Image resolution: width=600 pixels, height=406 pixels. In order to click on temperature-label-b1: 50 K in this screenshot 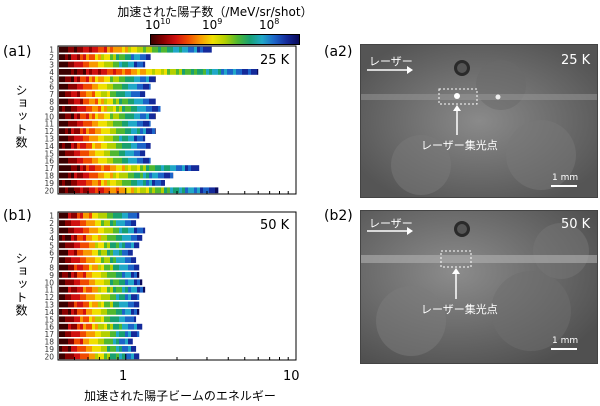, I will do `click(275, 225)`.